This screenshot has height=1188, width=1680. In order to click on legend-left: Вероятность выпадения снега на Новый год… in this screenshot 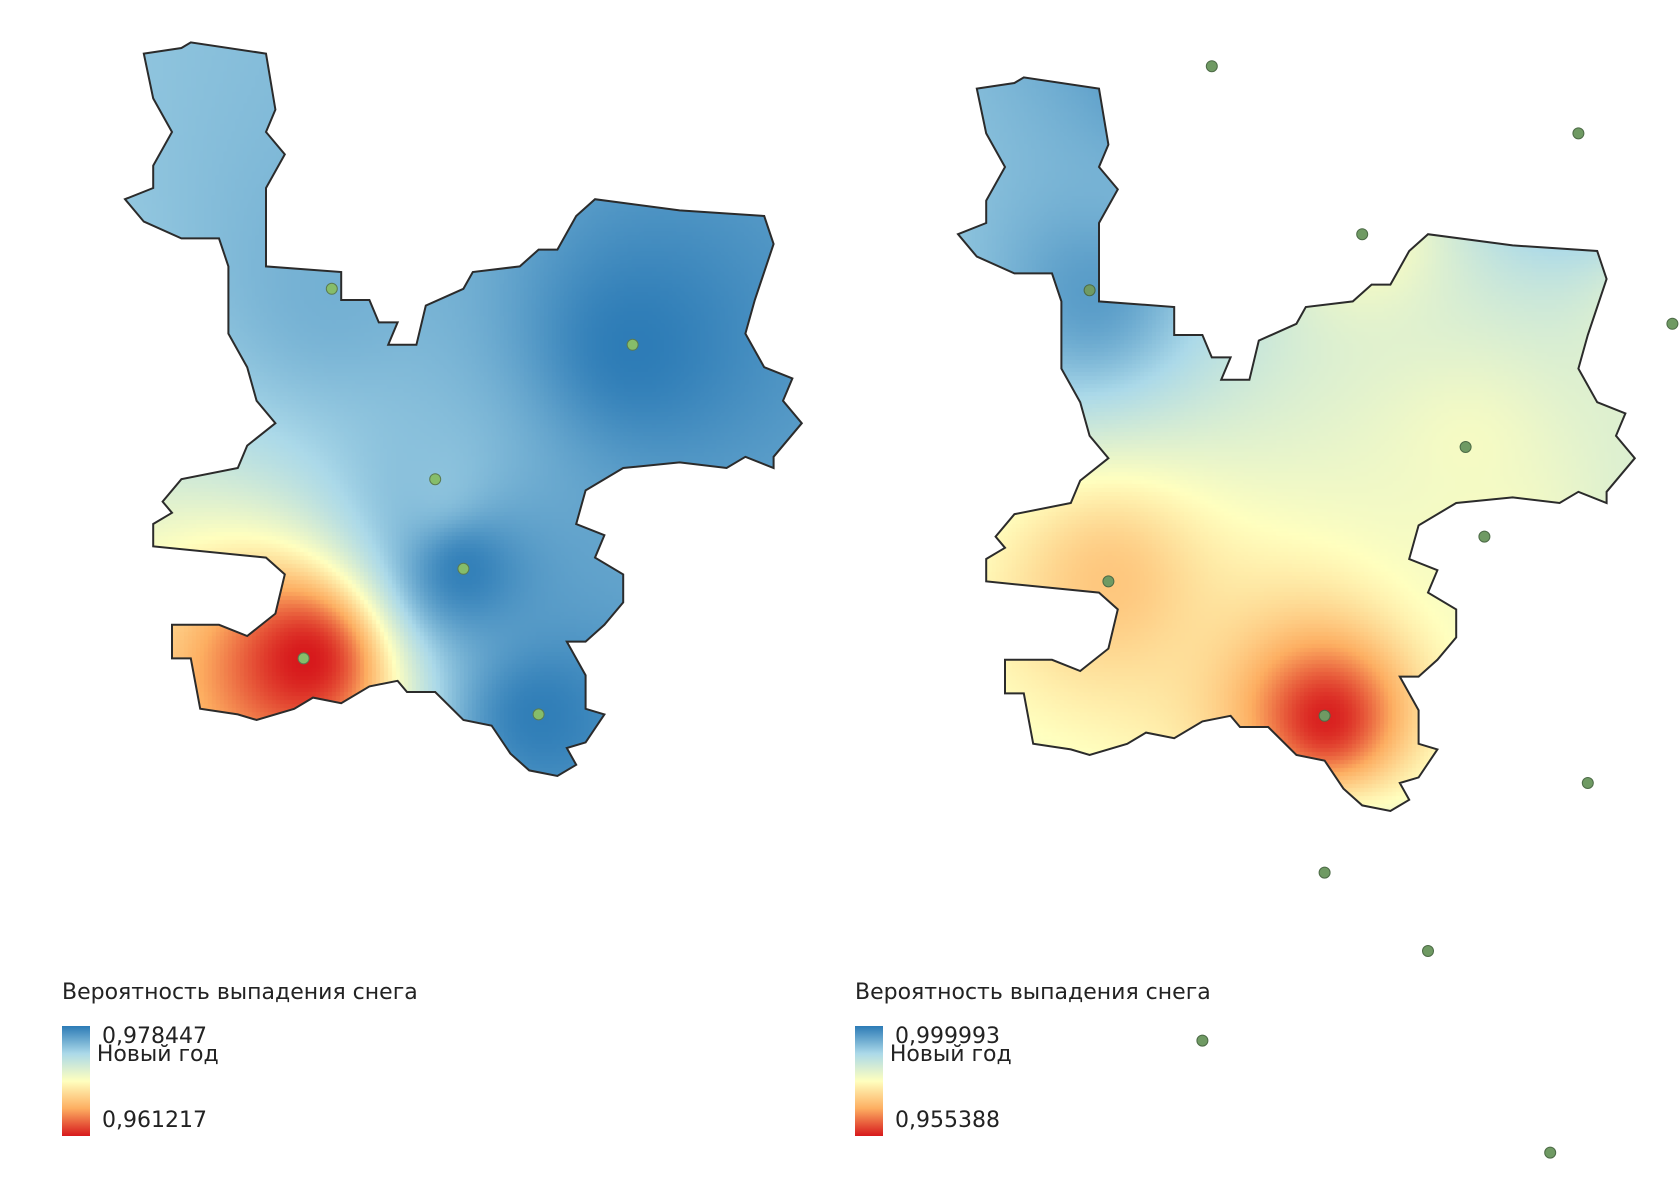, I will do `click(272, 1046)`.